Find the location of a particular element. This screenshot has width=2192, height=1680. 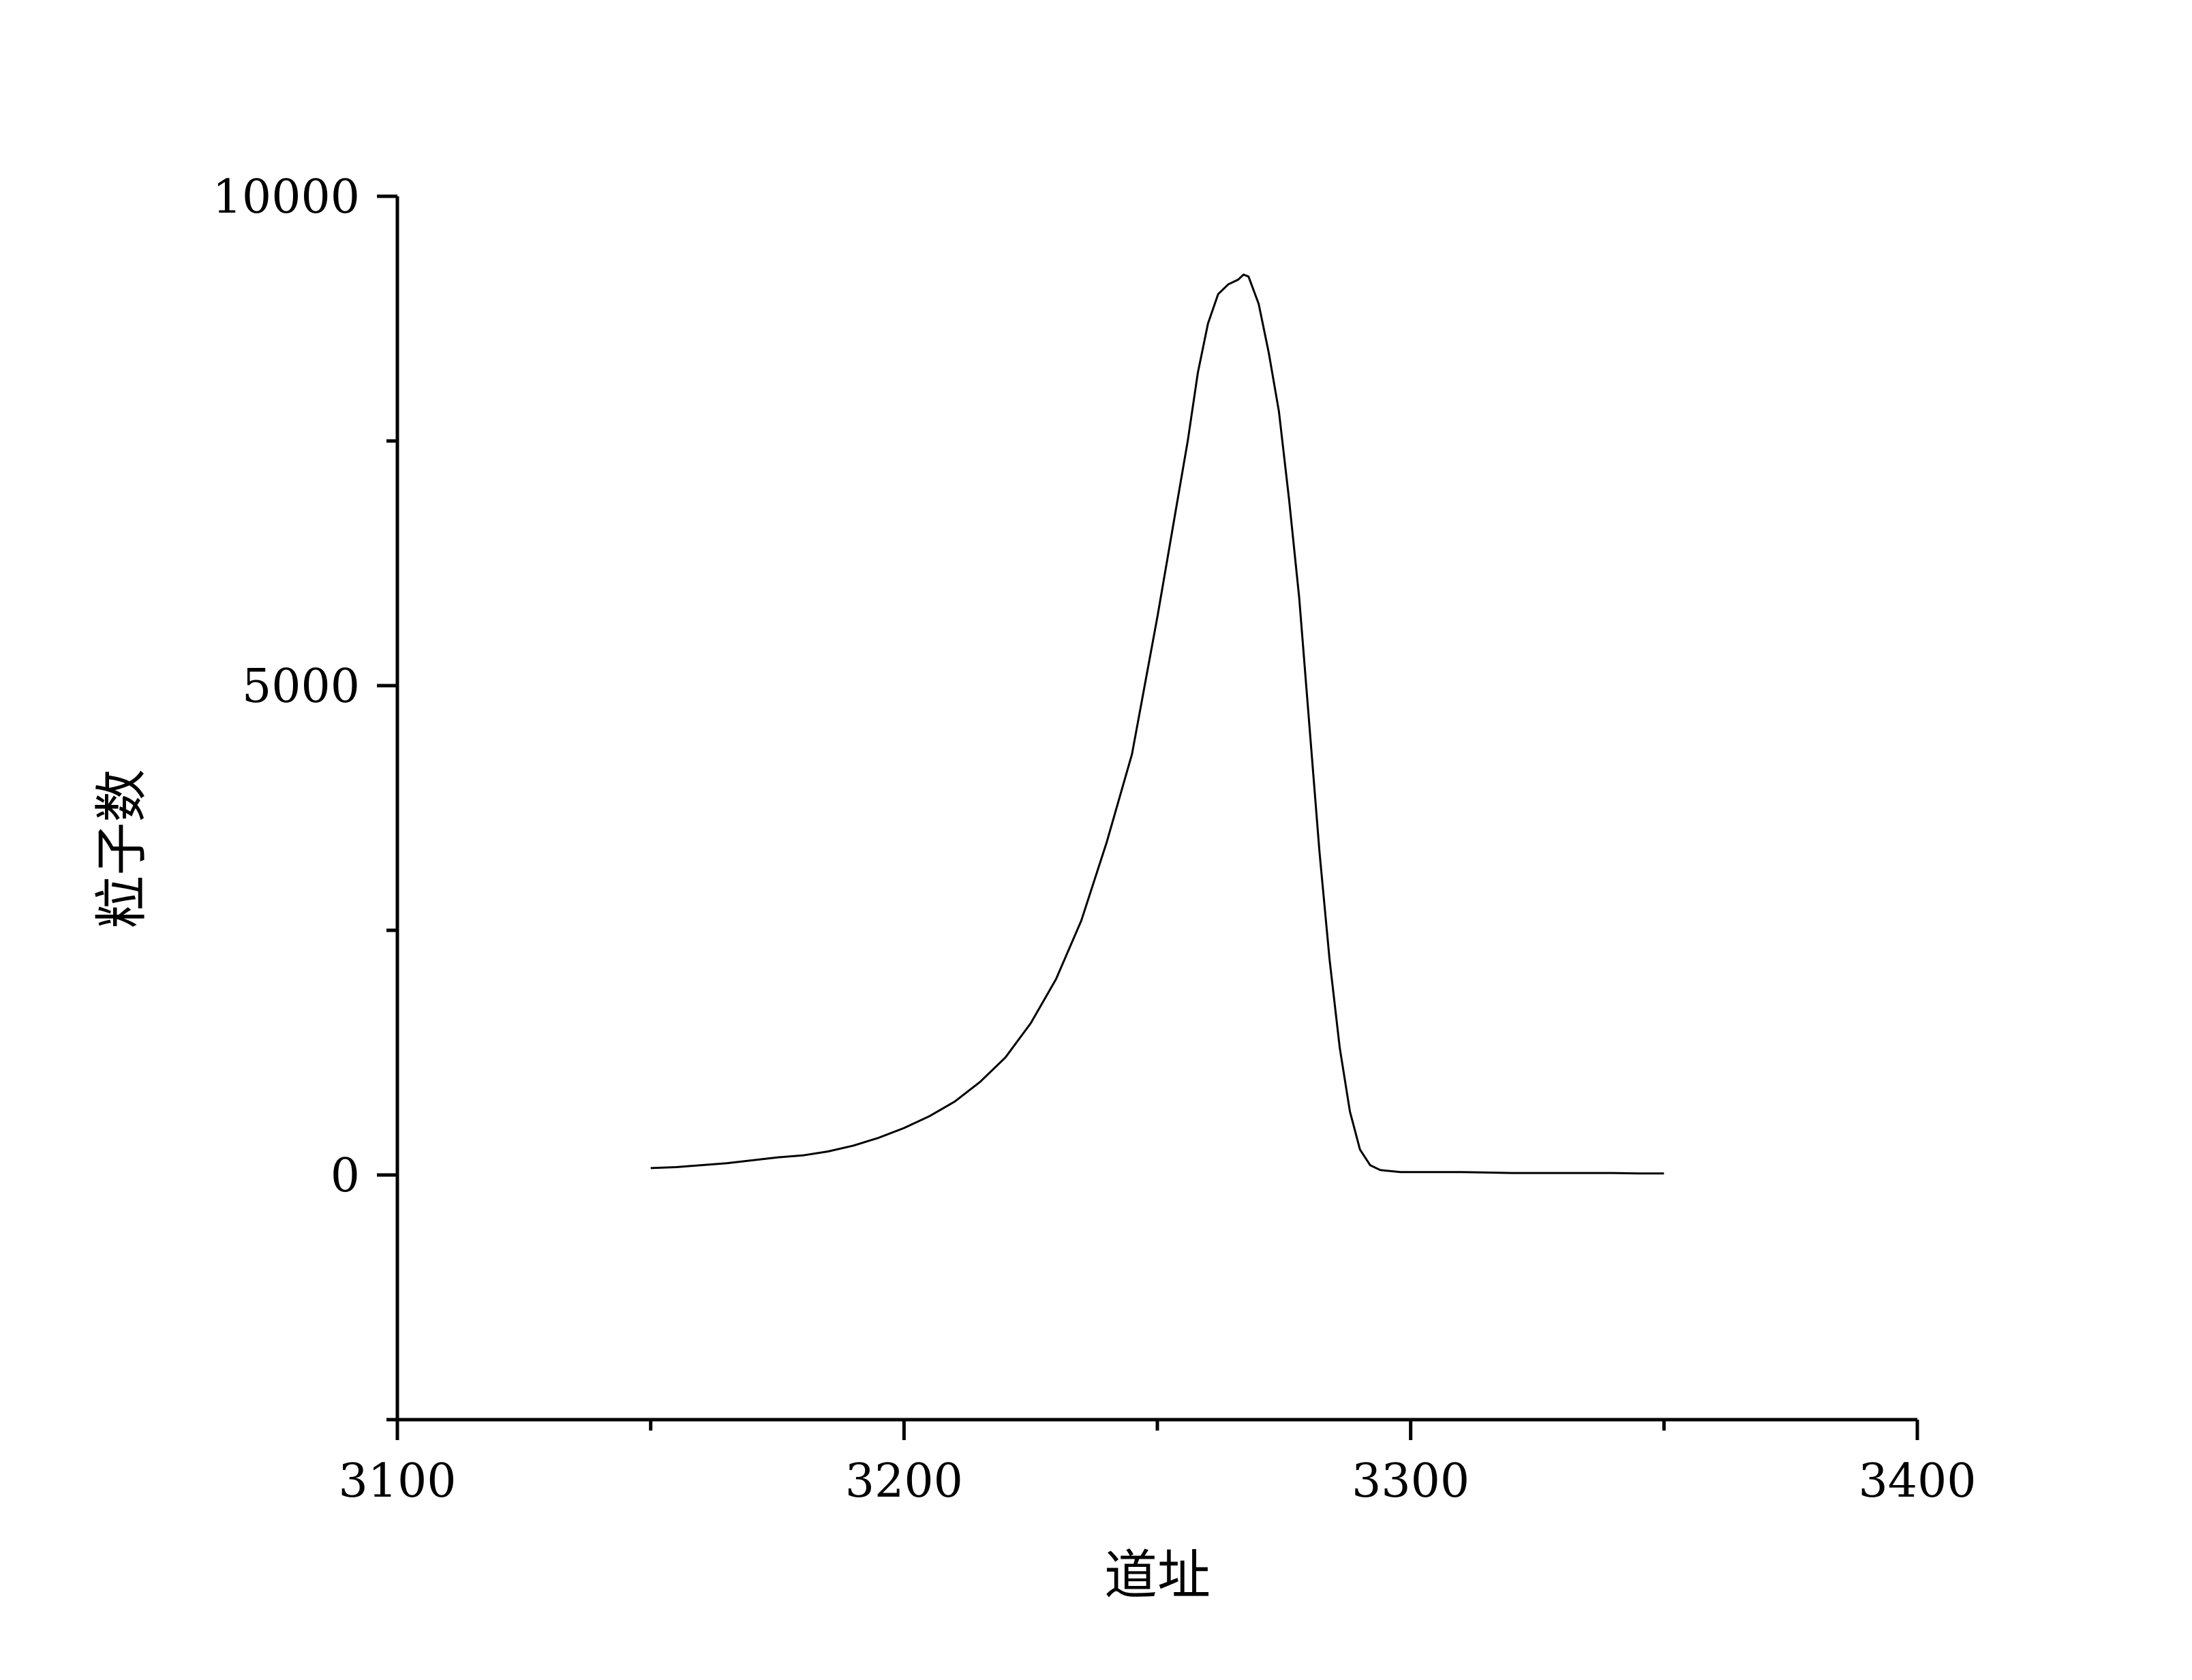

x-tick-label: 3400 is located at coordinates (1917, 1481).